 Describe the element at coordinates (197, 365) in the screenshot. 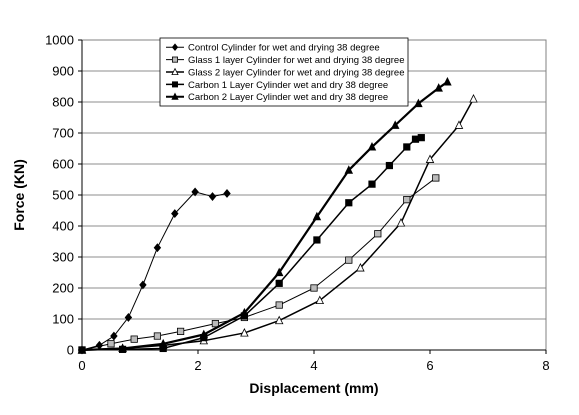

I see `x-tick-label: 2` at that location.